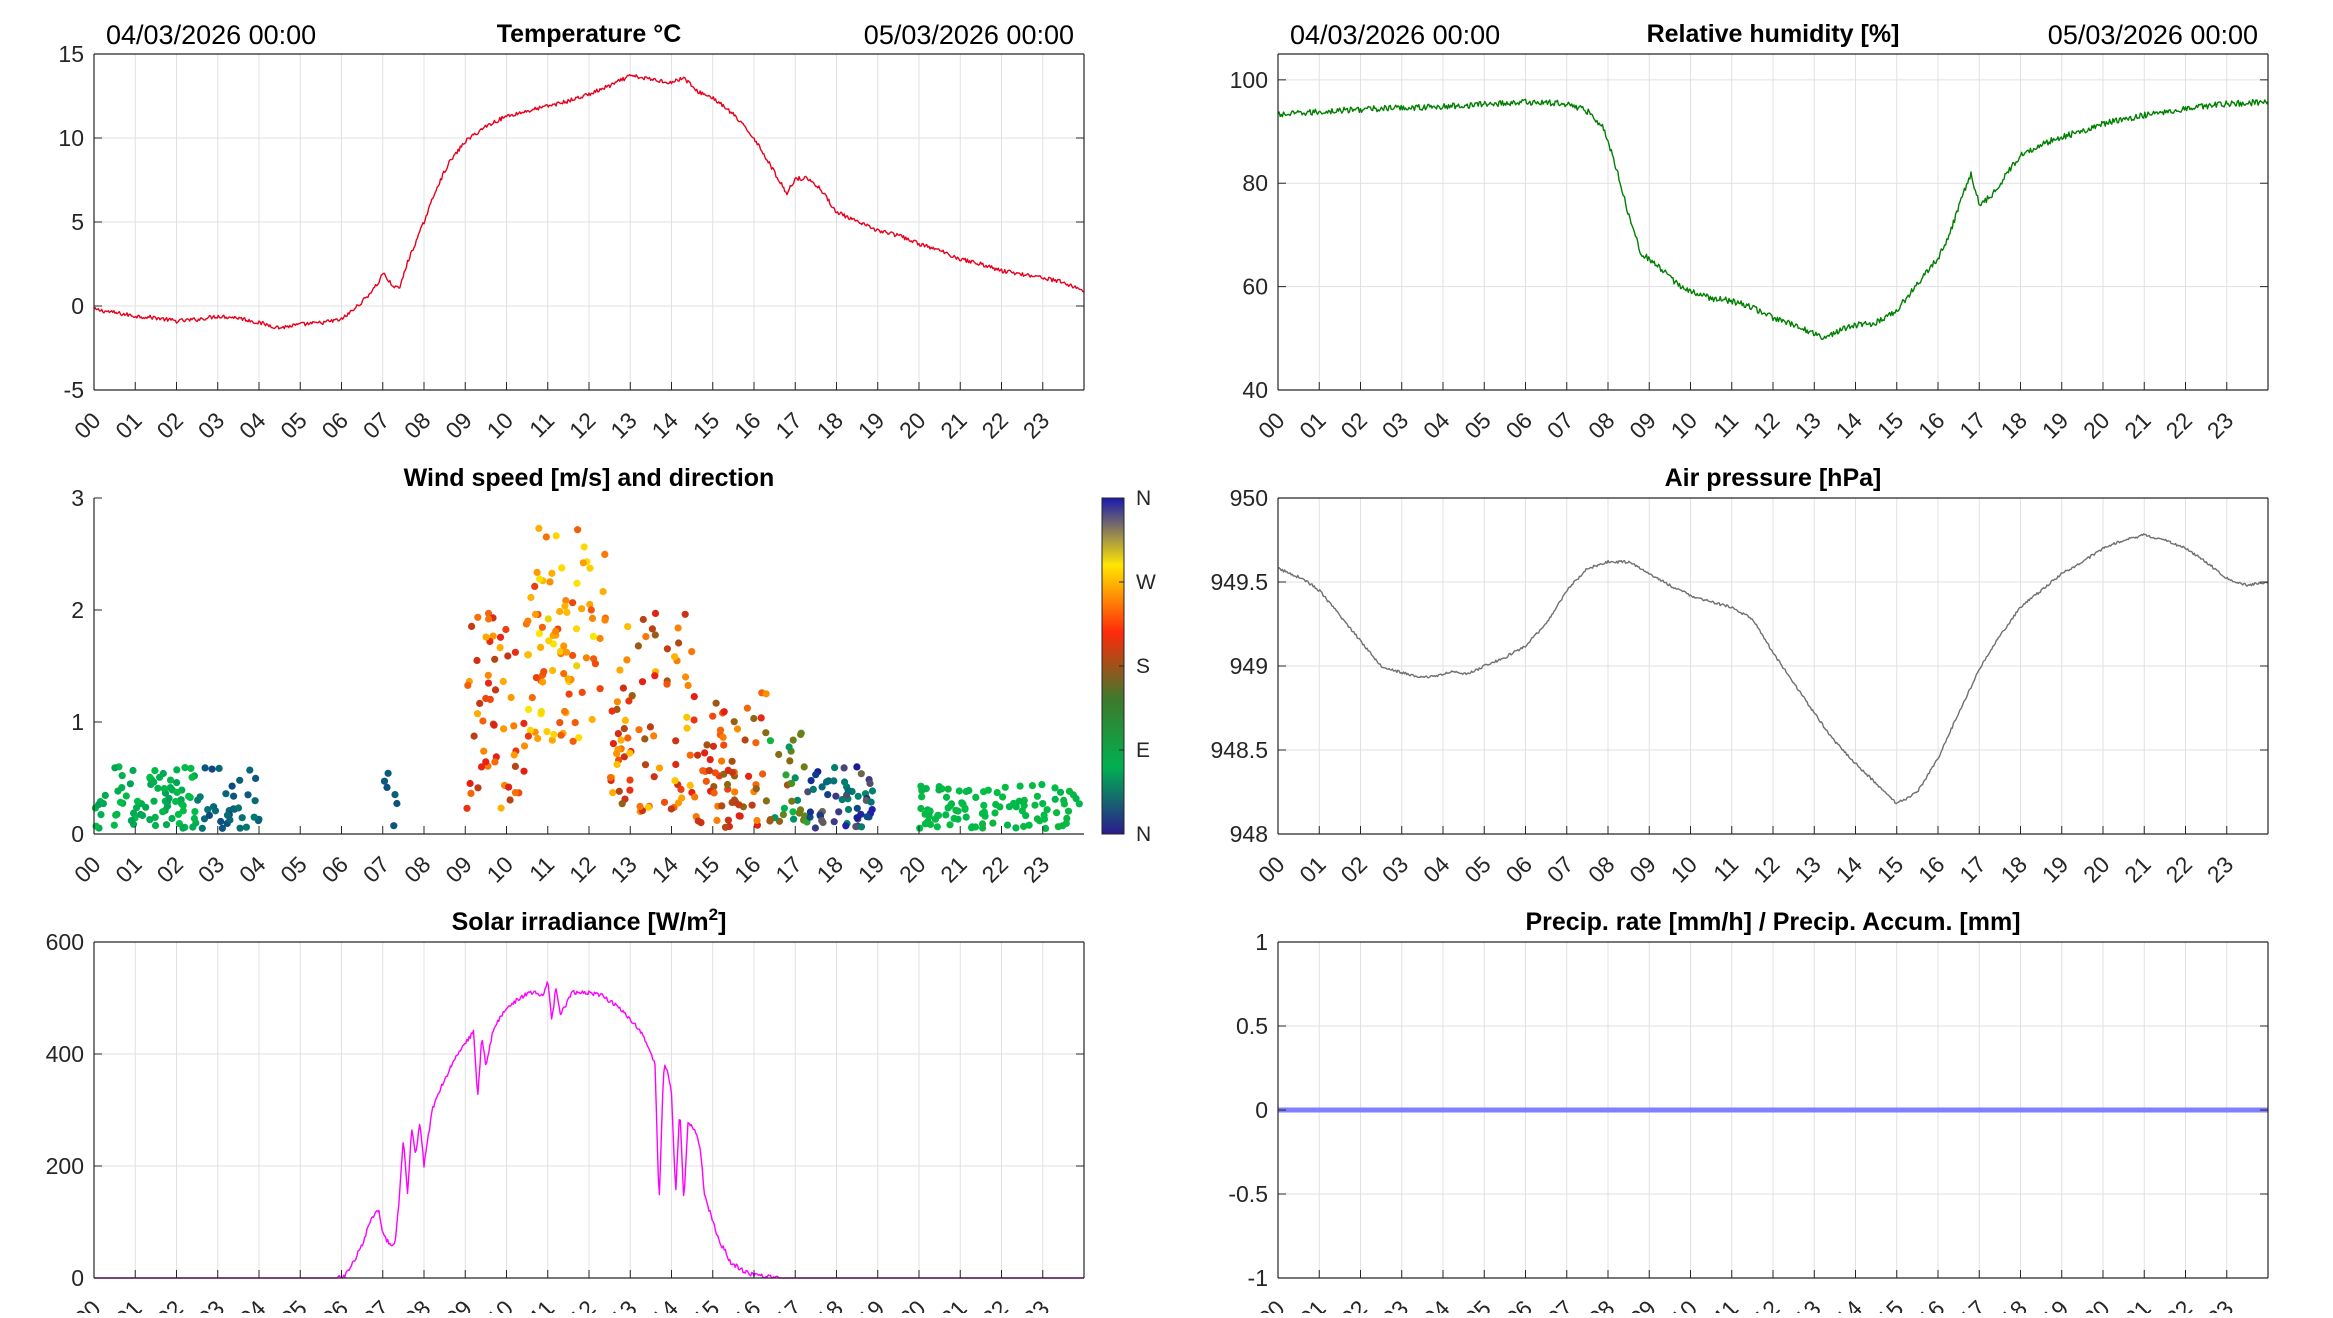  Describe the element at coordinates (1890, 425) in the screenshot. I see `x-tick-label: 15` at that location.